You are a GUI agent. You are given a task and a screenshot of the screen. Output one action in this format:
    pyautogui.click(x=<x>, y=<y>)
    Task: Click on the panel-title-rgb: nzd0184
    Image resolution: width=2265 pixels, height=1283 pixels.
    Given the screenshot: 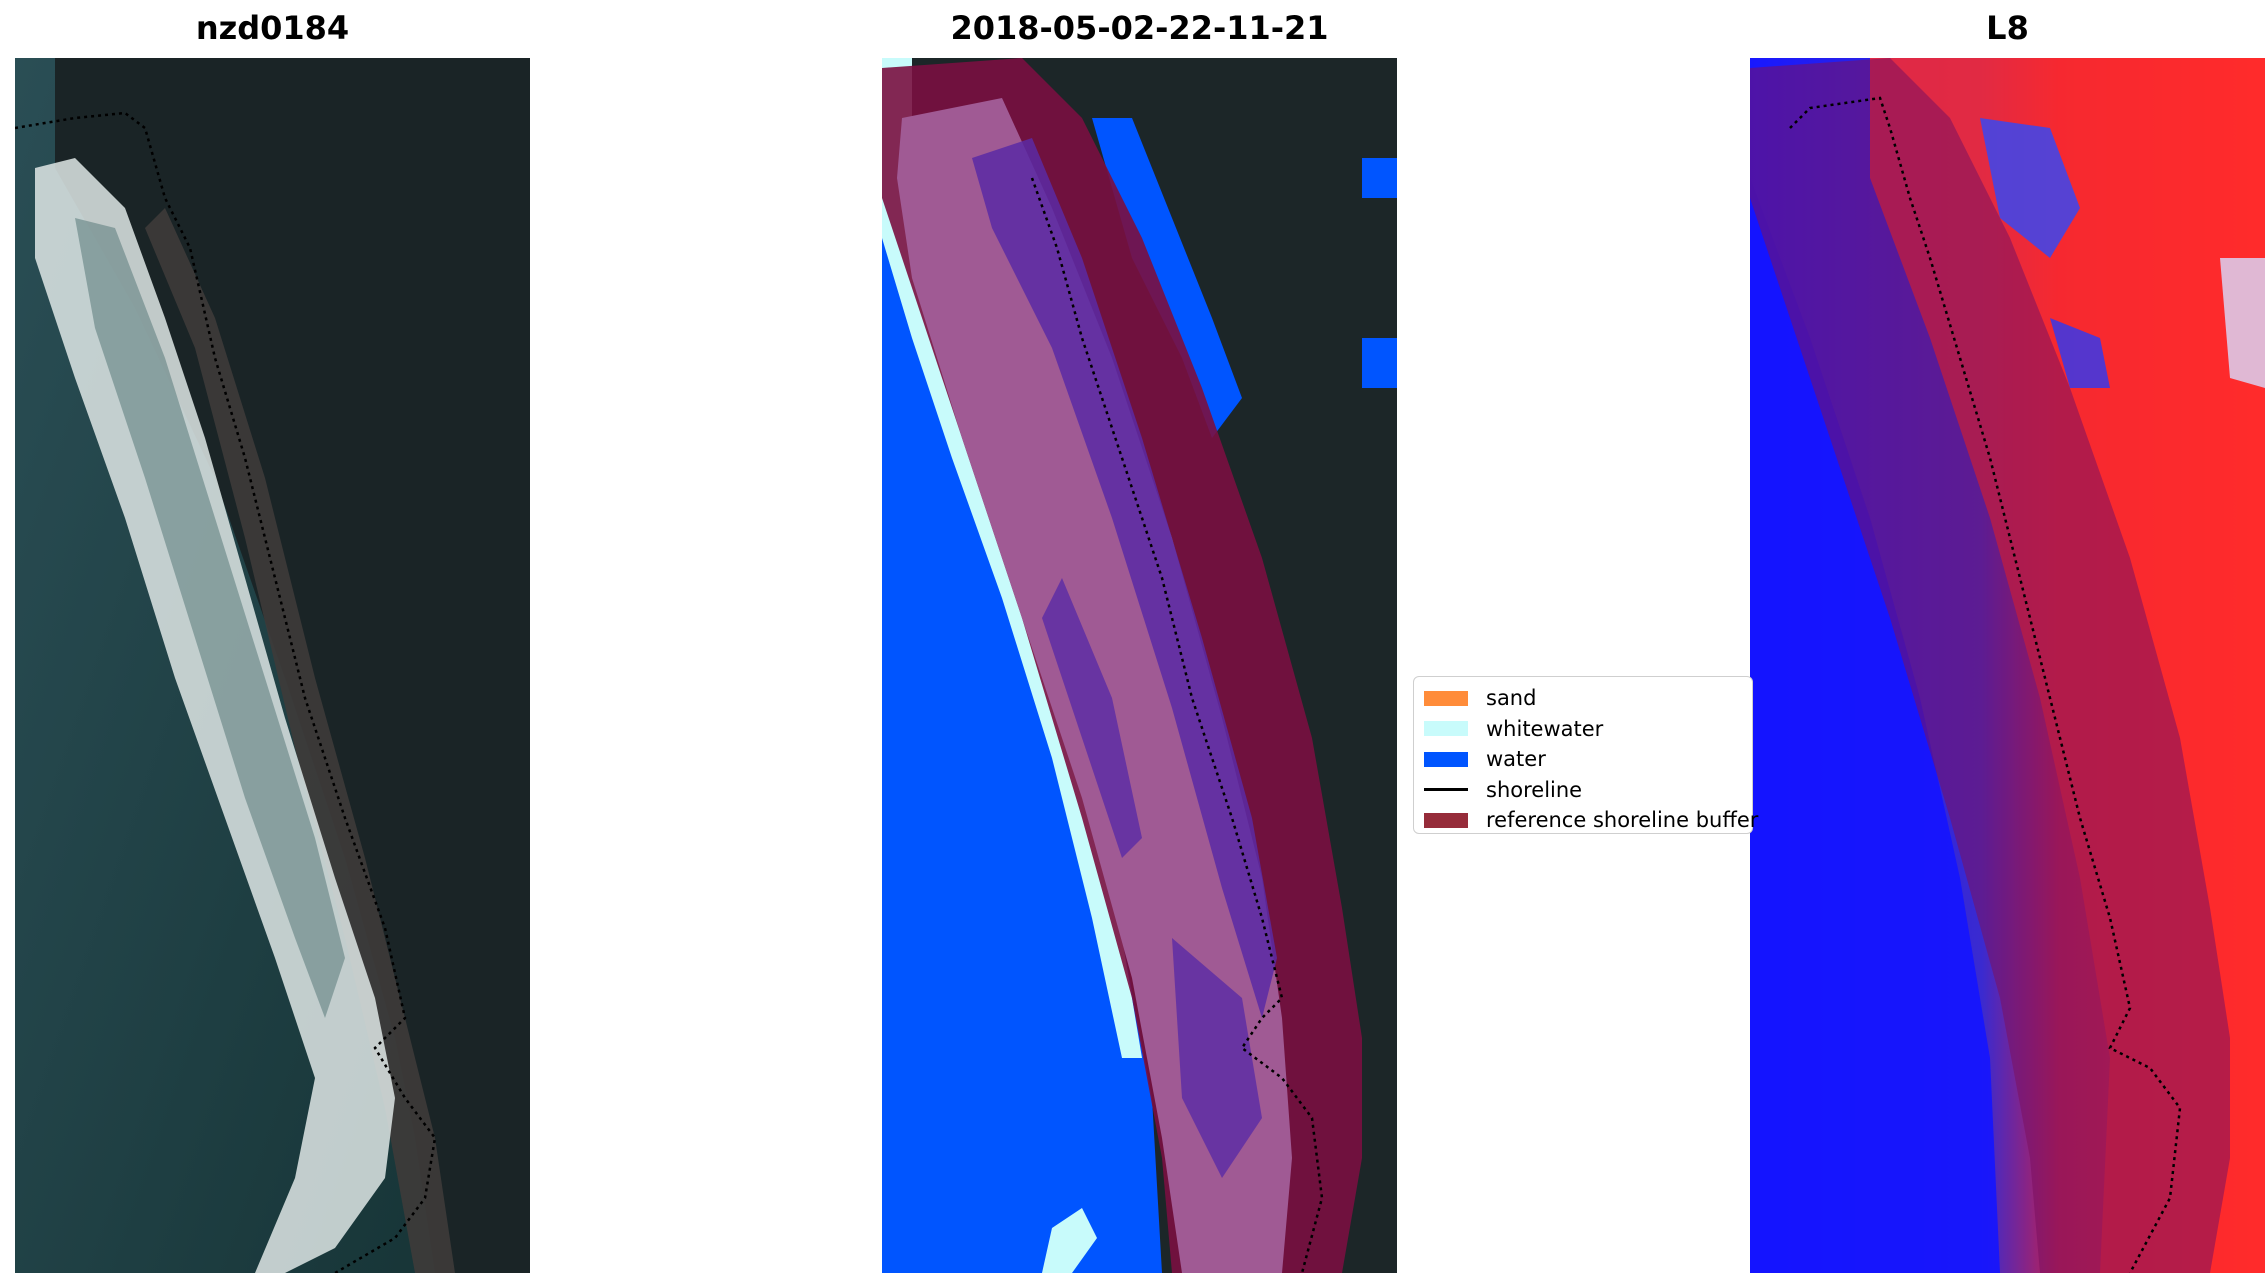 What is the action you would take?
    pyautogui.click(x=272, y=28)
    